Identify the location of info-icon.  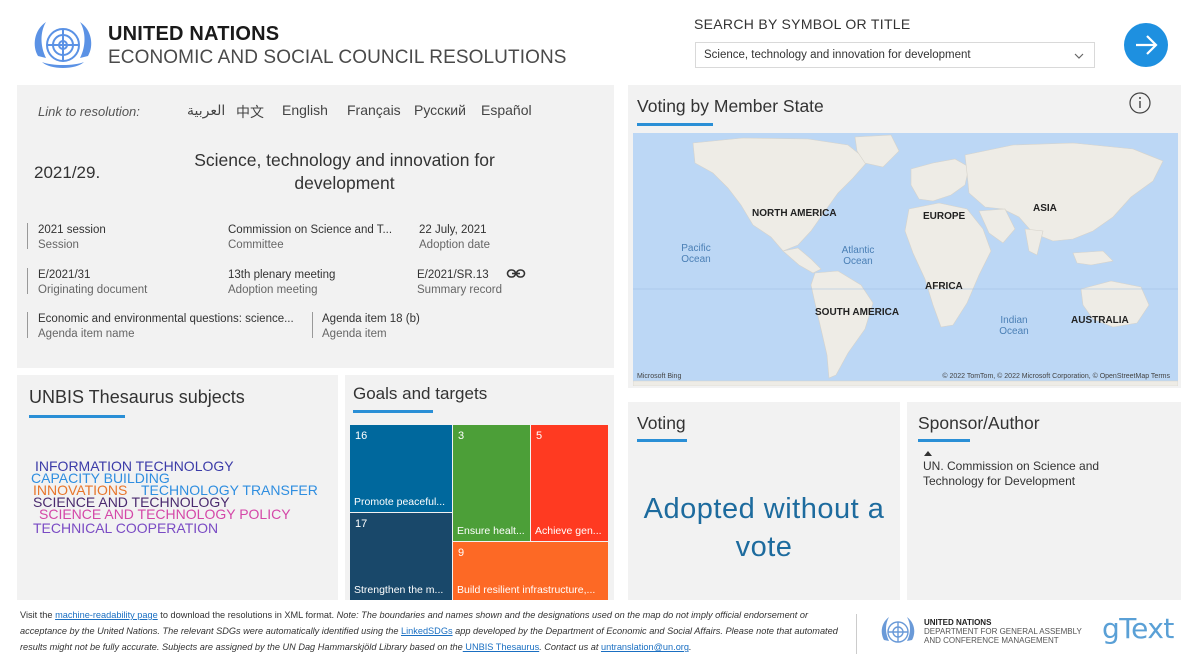
(1140, 103).